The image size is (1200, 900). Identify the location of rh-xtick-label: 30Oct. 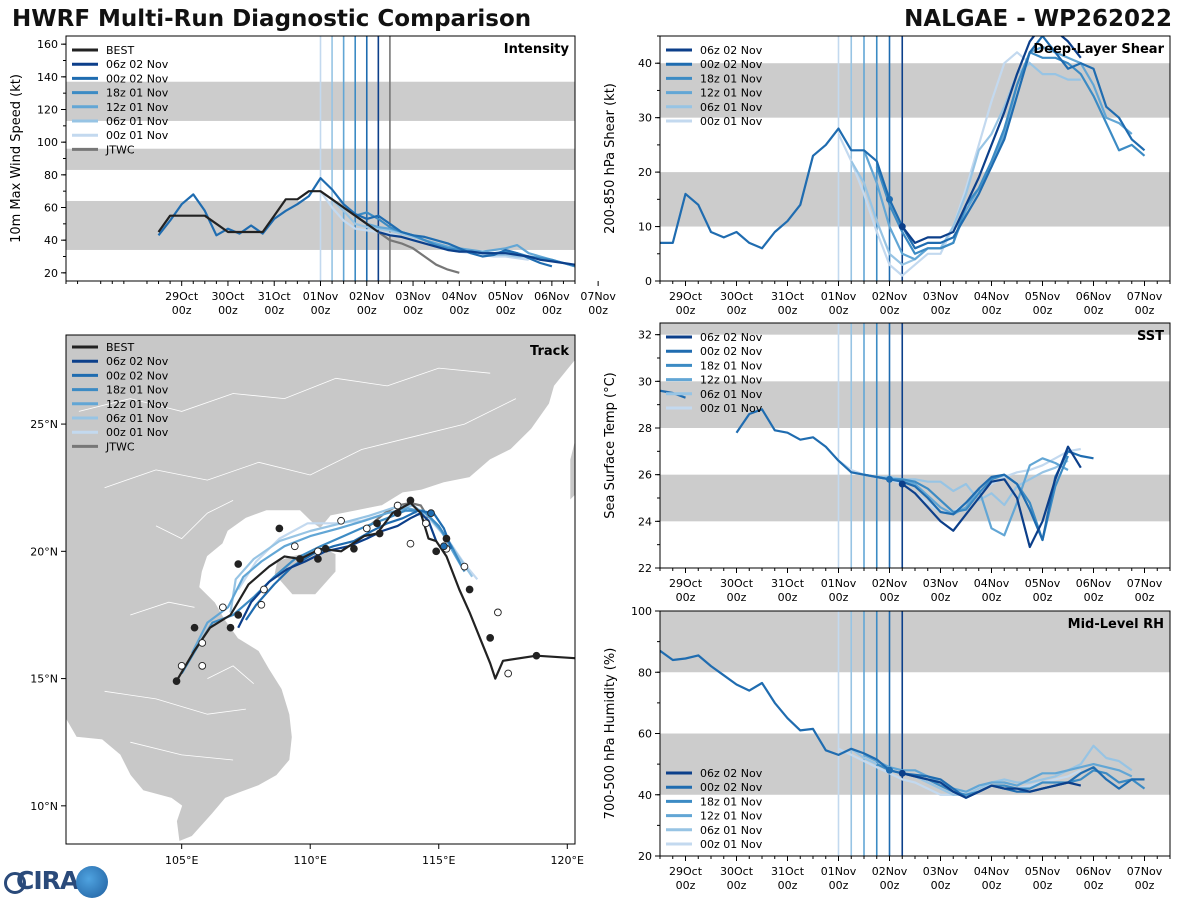
(737, 871).